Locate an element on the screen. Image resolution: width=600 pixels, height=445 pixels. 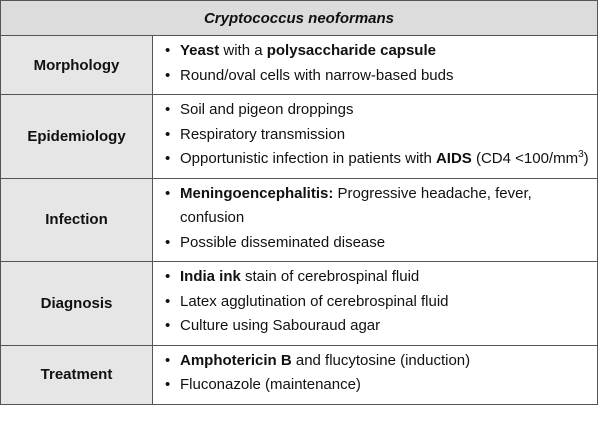
text-segment: and flucytosine (induction) is located at coordinates (381, 360).